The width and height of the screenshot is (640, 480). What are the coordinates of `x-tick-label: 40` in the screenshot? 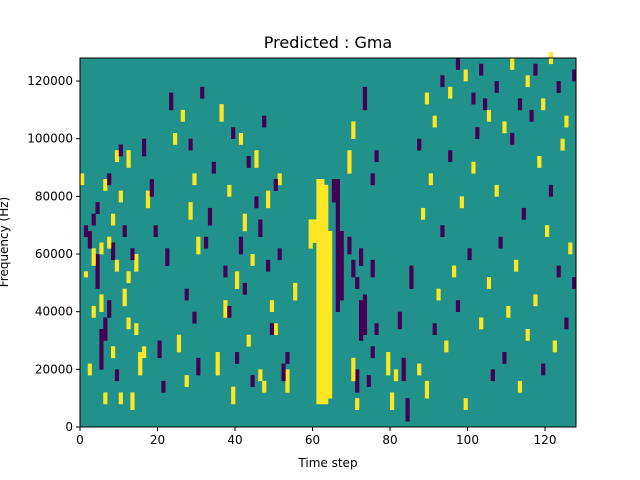 It's located at (234, 440).